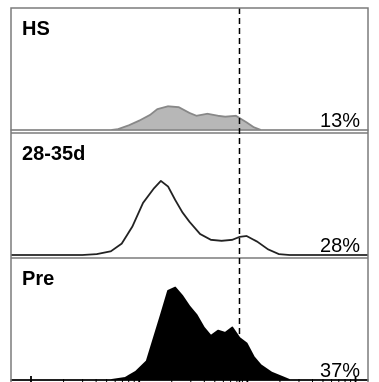 The width and height of the screenshot is (379, 382). What do you see at coordinates (189, 118) in the screenshot?
I see `histogram-hs` at bounding box center [189, 118].